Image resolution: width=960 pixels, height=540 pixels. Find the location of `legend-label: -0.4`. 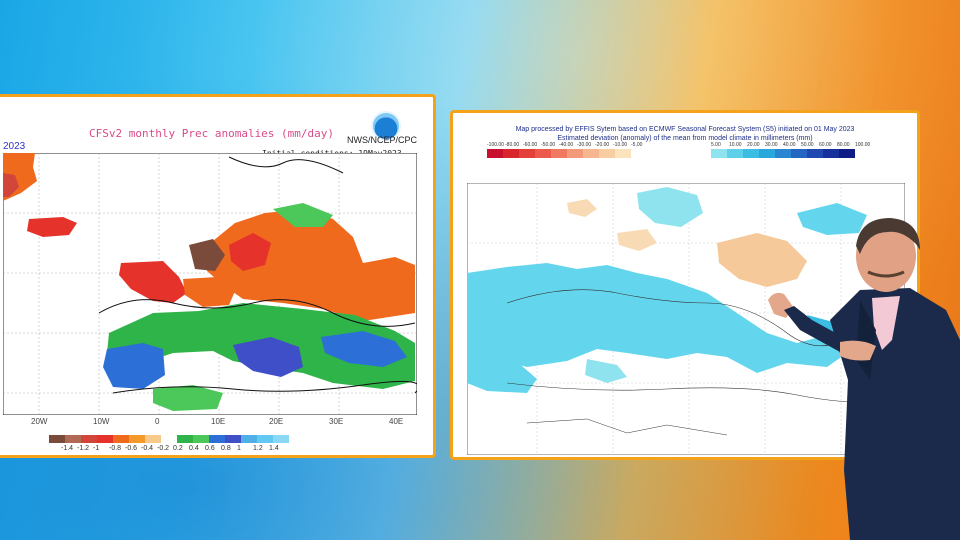

legend-label: -0.4 is located at coordinates (147, 448).